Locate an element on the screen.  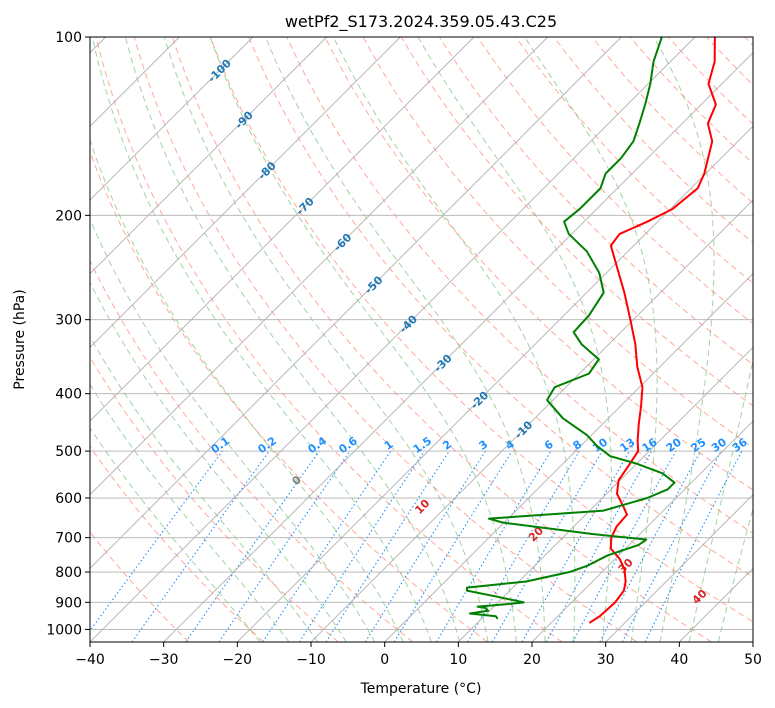
x-tick-label: −30 is located at coordinates (164, 660).